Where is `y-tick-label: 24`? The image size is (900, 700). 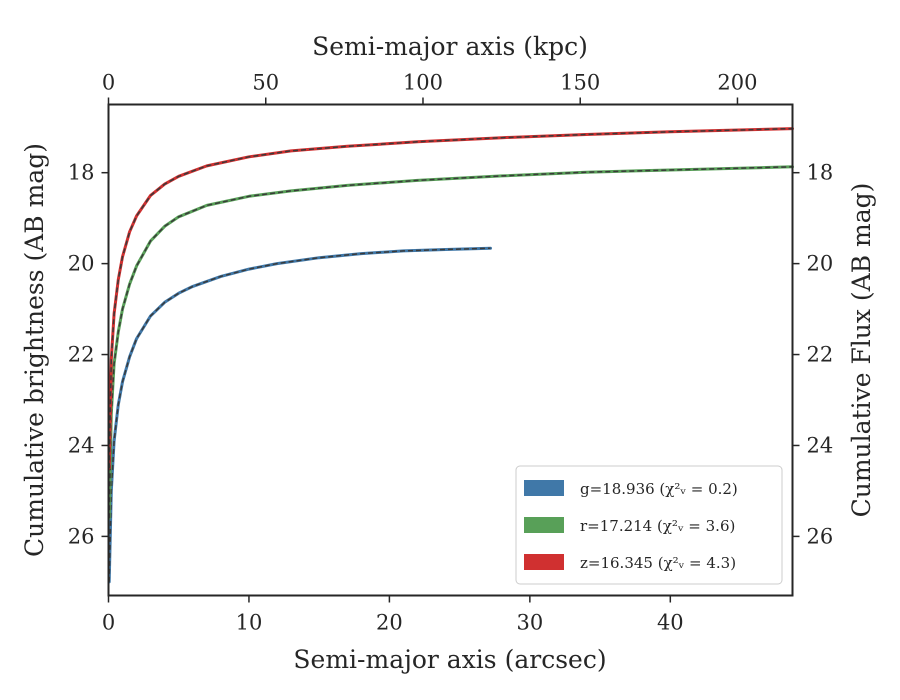
y-tick-label: 24 is located at coordinates (81, 445).